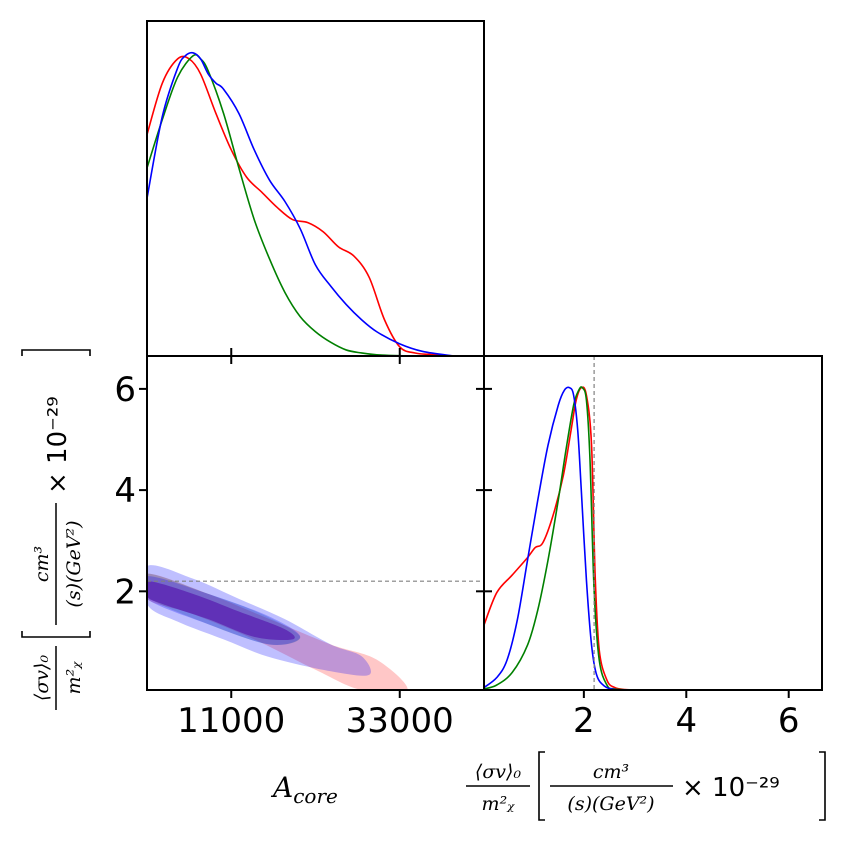  Describe the element at coordinates (499, 804) in the screenshot. I see `sigma-v-x-label-denominator: m²ᵪ` at that location.